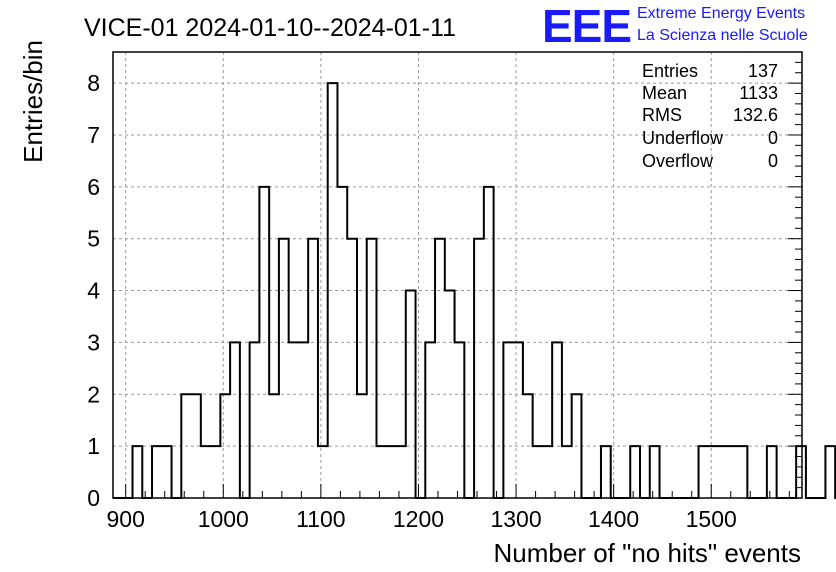  Describe the element at coordinates (418, 519) in the screenshot. I see `x-tick-label: 1200` at that location.